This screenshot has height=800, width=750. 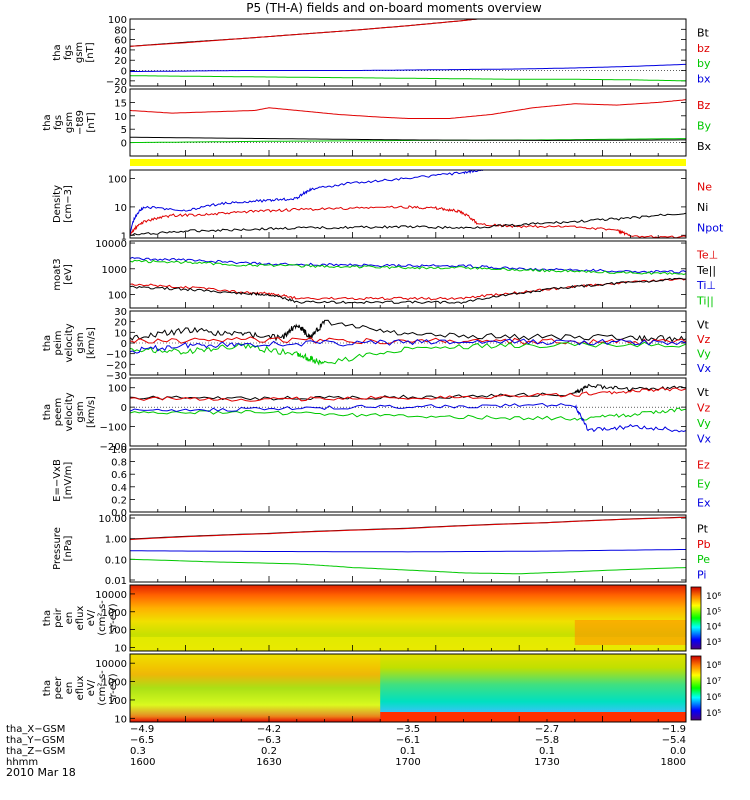 What do you see at coordinates (112, 519) in the screenshot?
I see `pressure-ytick-label: 10.00` at bounding box center [112, 519].